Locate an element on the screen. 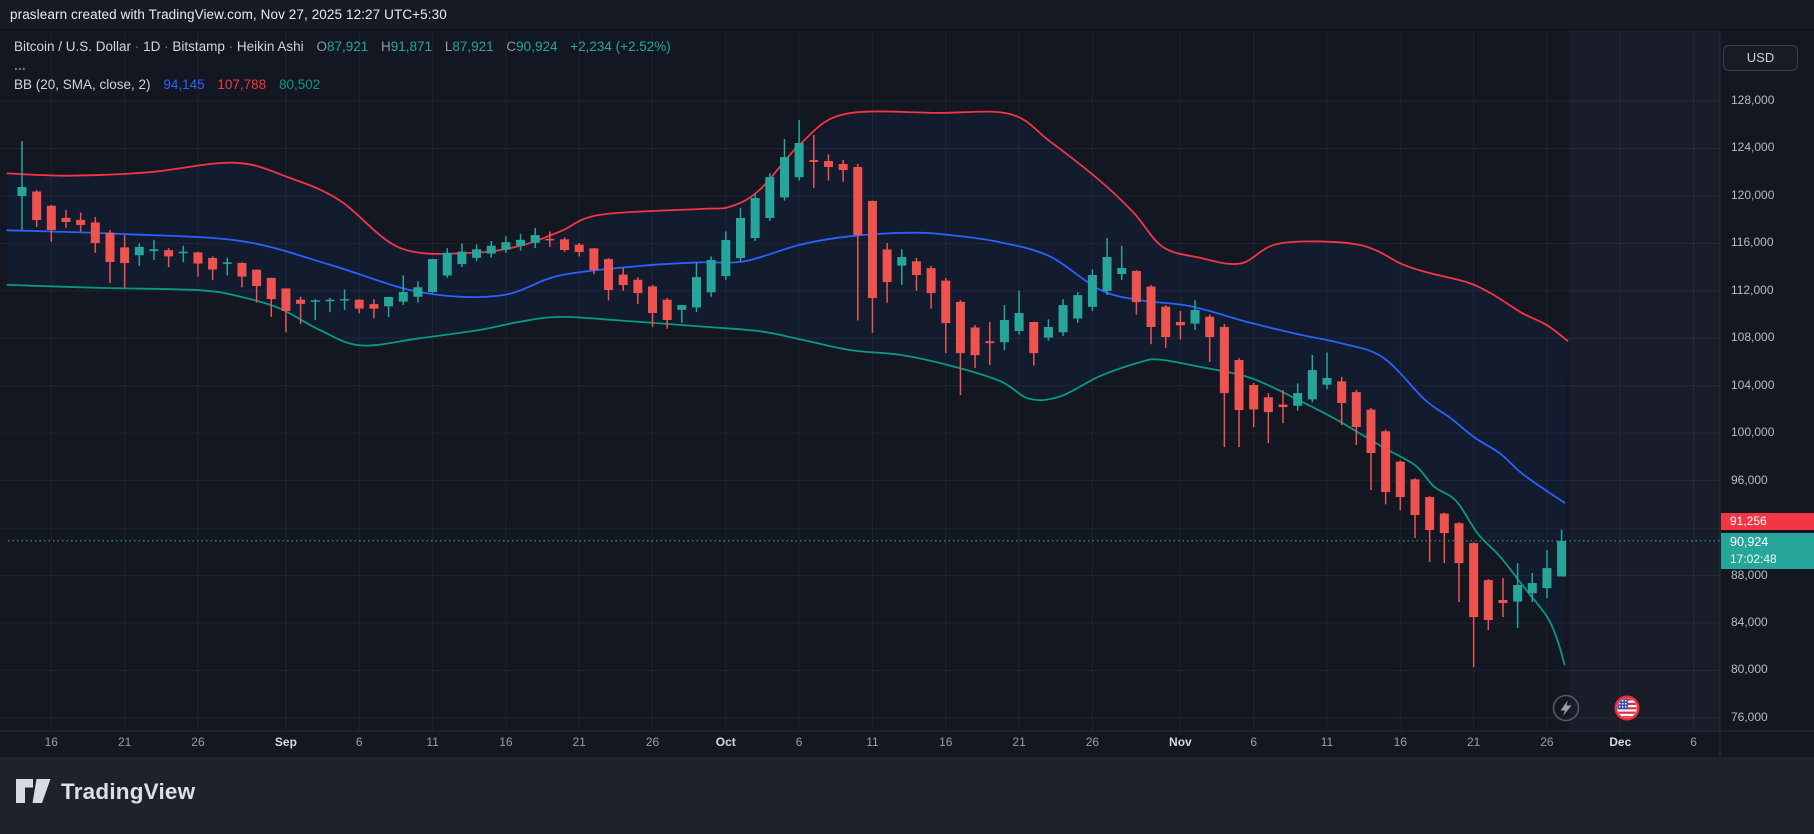  bb-indicator-title: BB (20, SMA, close, 2) is located at coordinates (82, 84).